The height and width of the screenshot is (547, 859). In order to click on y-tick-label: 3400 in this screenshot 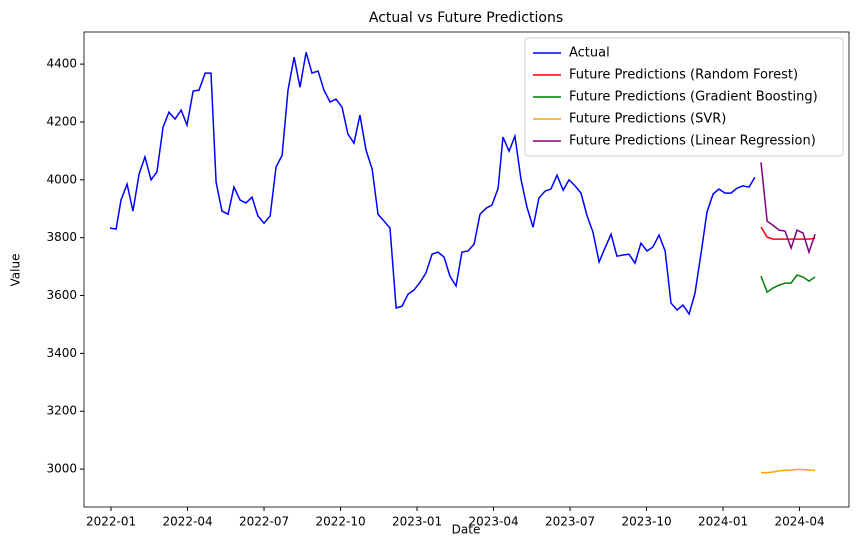, I will do `click(61, 353)`.